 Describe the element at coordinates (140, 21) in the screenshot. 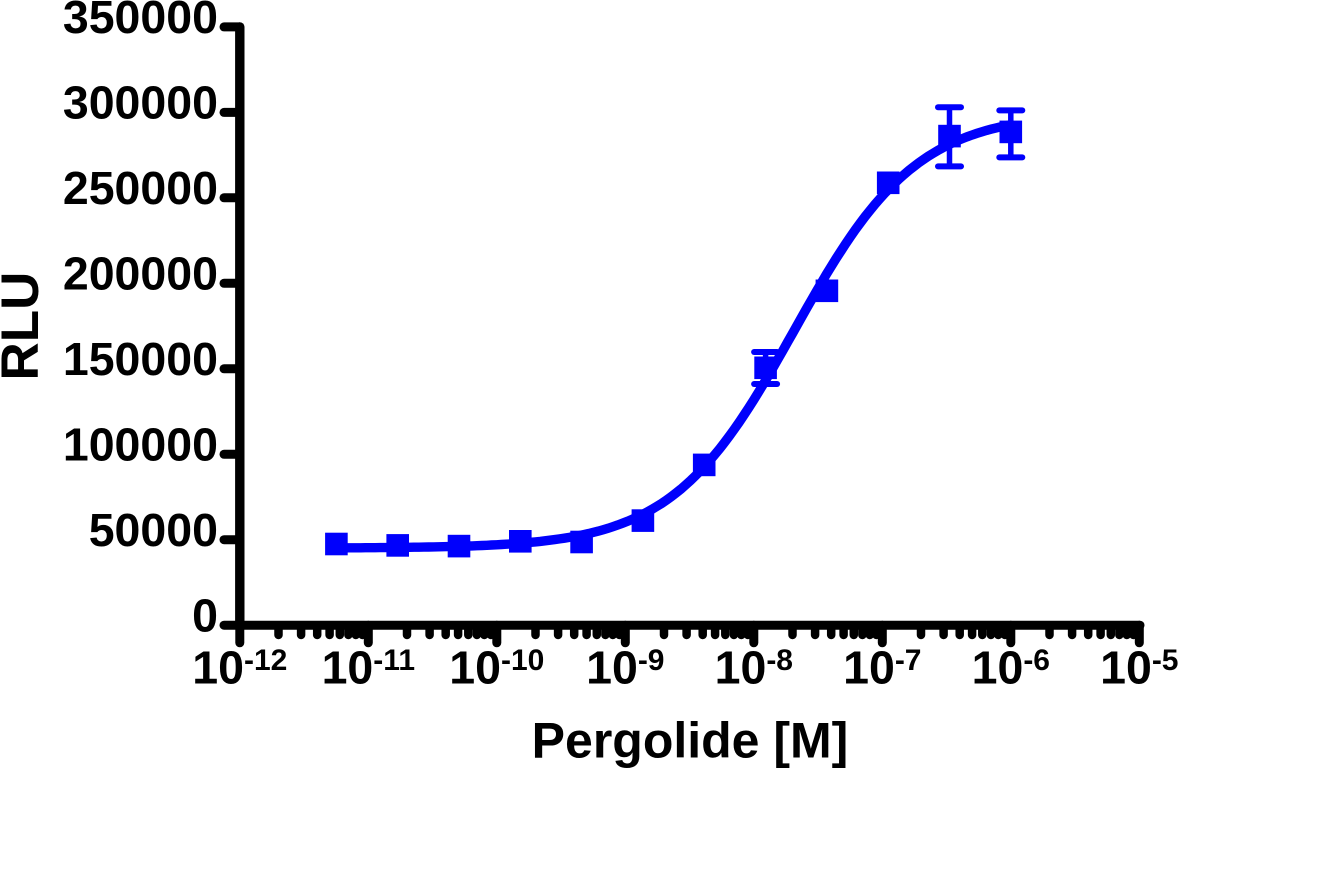

I see `svg-text: 350000` at that location.